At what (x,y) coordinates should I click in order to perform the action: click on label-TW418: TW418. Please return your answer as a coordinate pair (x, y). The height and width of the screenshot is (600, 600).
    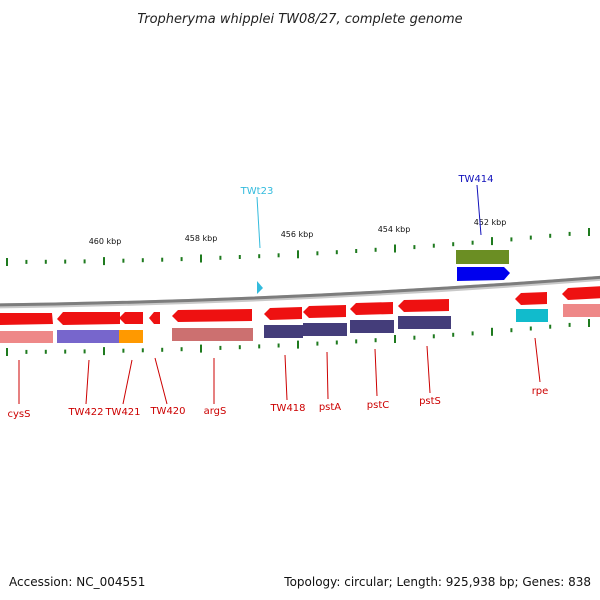
    Looking at the image, I should click on (287, 408).